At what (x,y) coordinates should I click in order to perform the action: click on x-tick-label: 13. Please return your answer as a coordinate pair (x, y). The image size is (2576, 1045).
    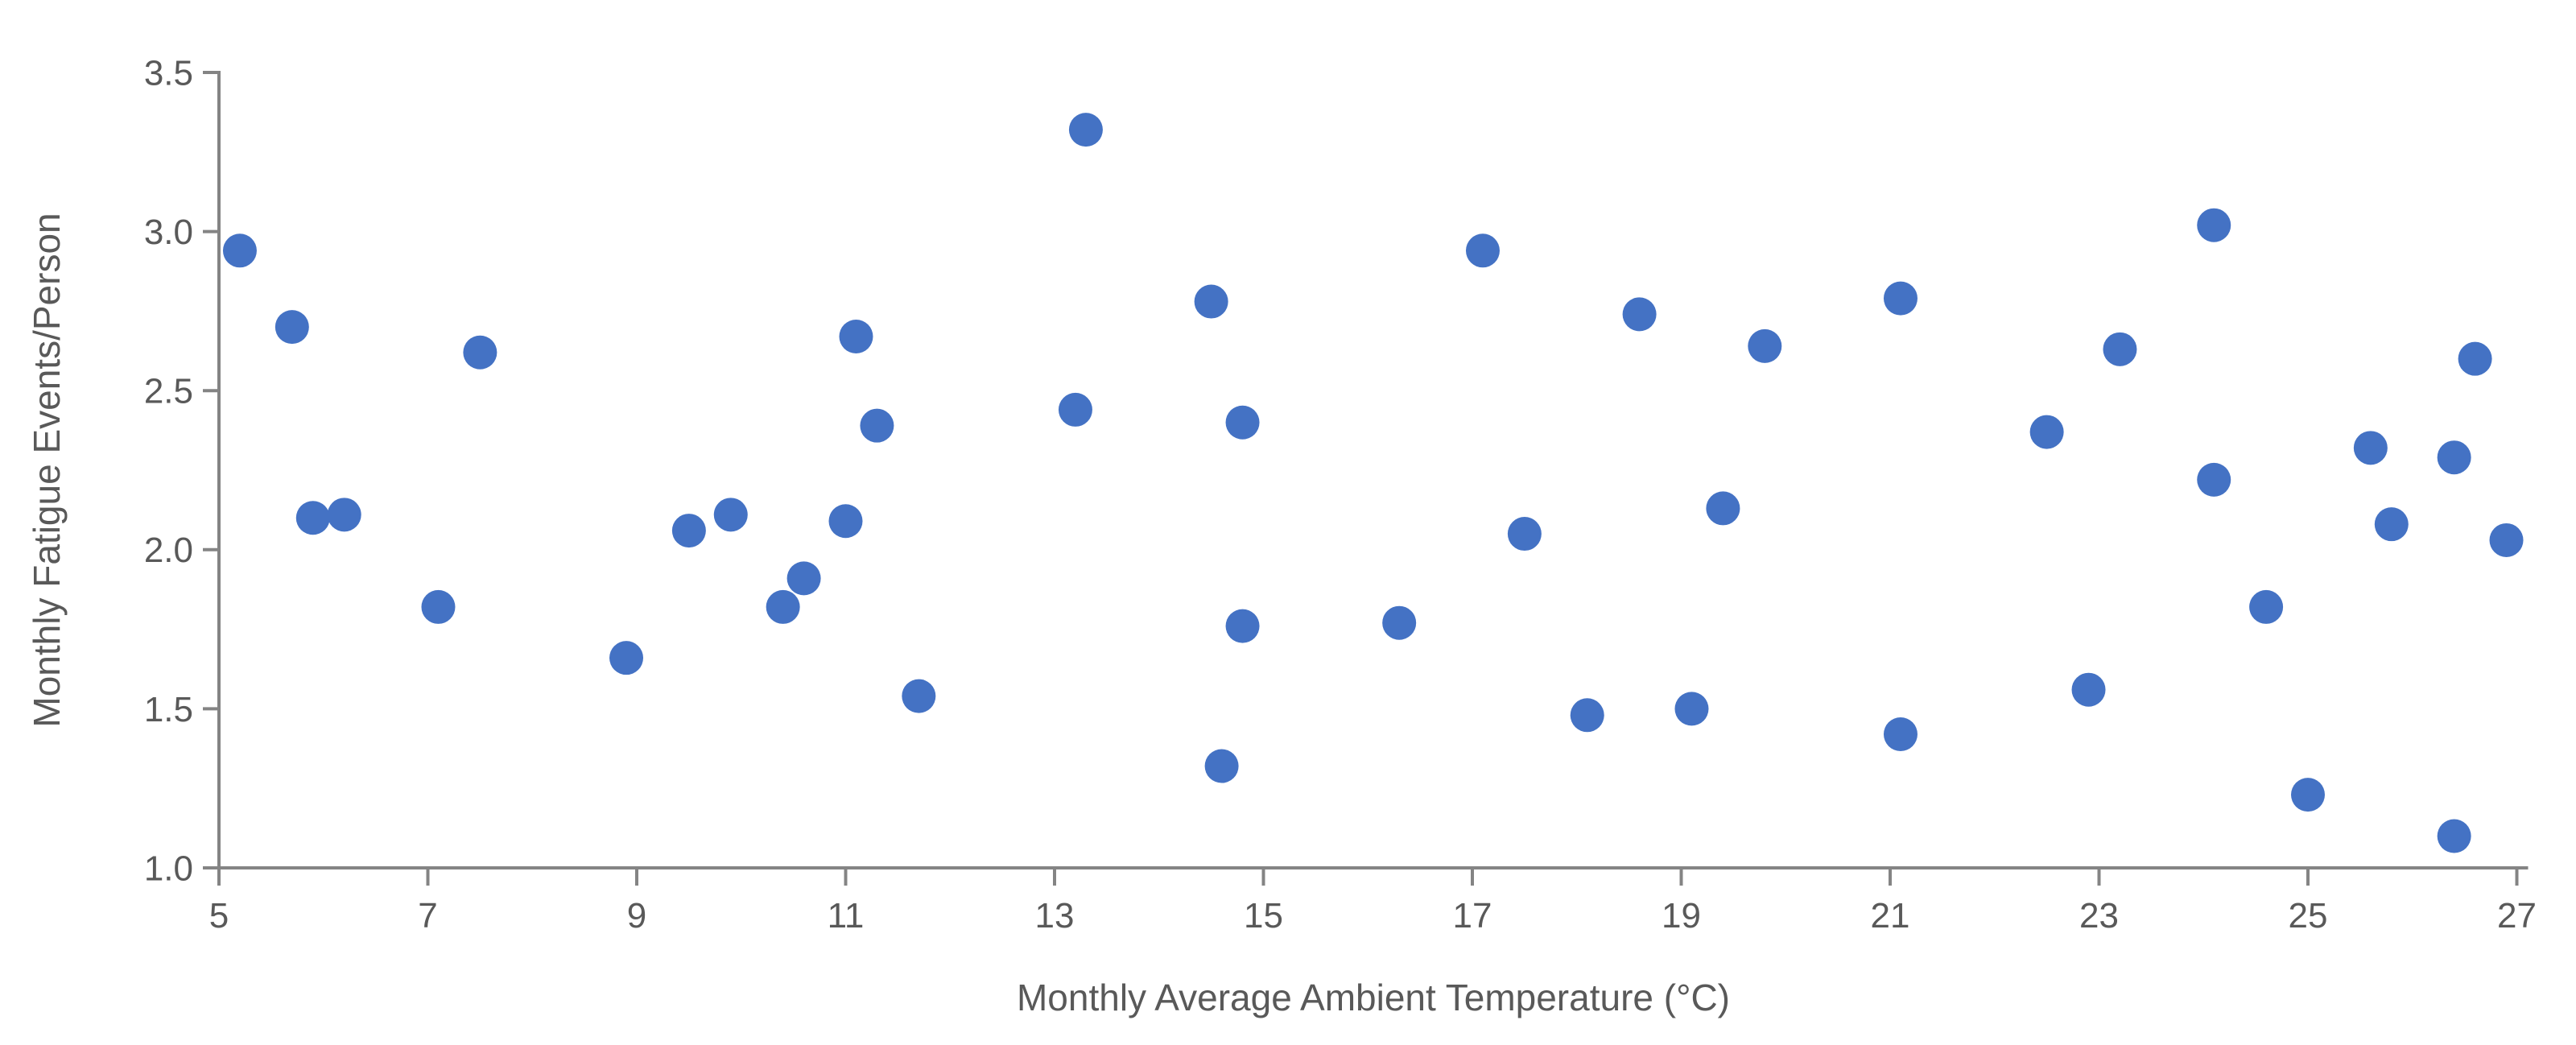
    Looking at the image, I should click on (1055, 916).